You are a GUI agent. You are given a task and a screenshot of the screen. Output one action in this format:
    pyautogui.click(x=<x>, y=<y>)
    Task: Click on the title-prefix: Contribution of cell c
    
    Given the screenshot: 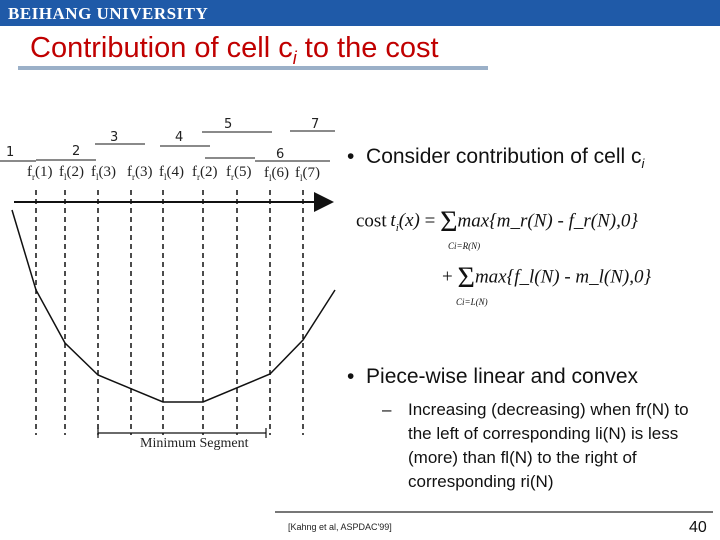 What is the action you would take?
    pyautogui.click(x=161, y=48)
    